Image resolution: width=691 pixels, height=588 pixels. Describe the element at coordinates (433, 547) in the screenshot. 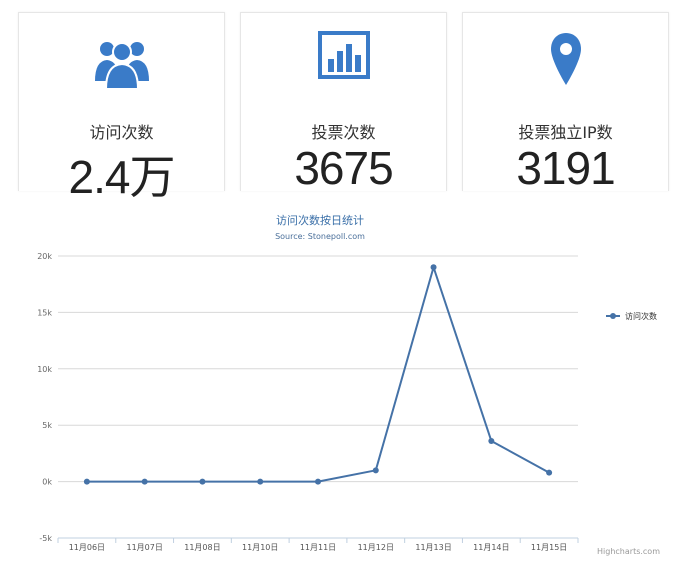

I see `x-tick-label: 11月13日` at that location.